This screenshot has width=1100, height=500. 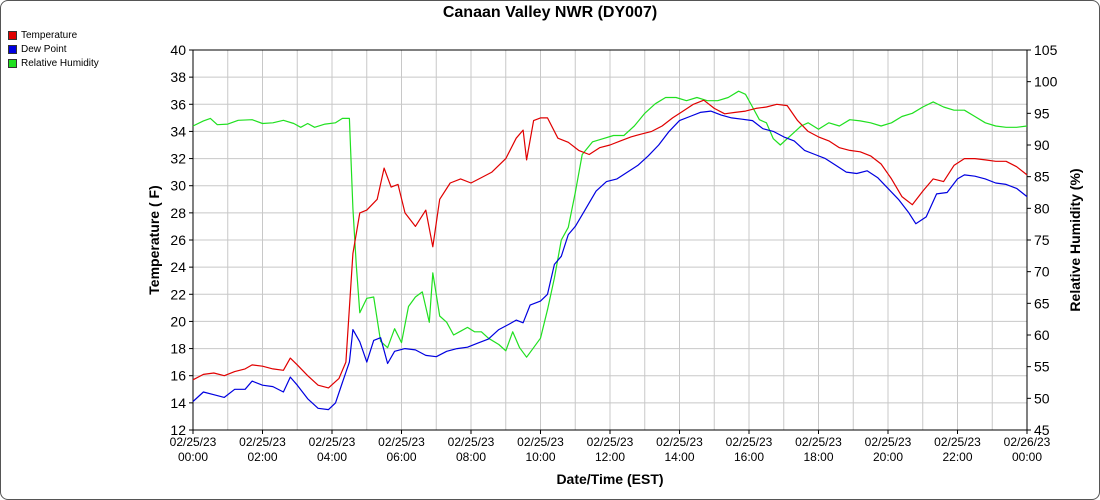 I want to click on y-tick-label: 28, so click(x=178, y=213).